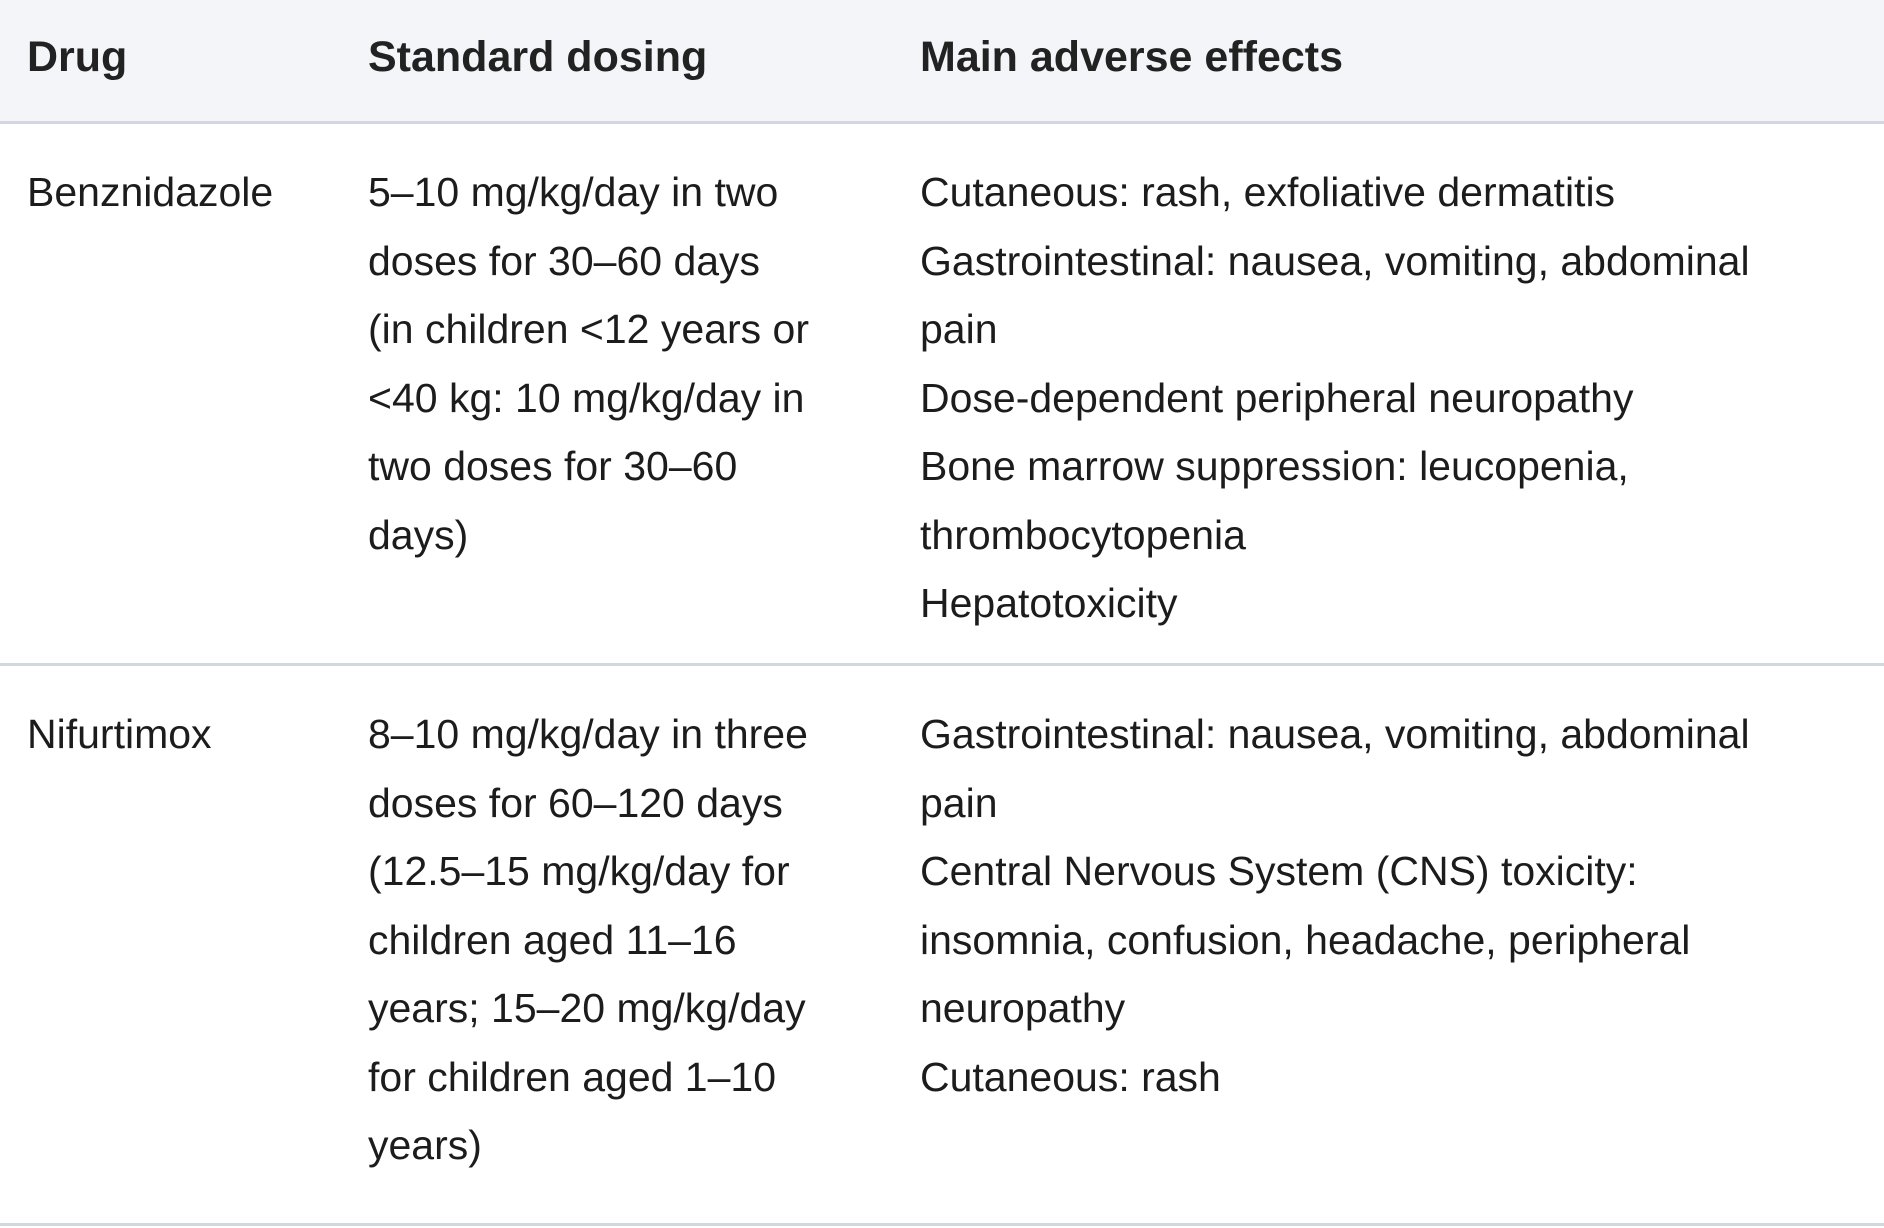  Describe the element at coordinates (588, 329) in the screenshot. I see `dosing-line: (in children <12 years or` at that location.